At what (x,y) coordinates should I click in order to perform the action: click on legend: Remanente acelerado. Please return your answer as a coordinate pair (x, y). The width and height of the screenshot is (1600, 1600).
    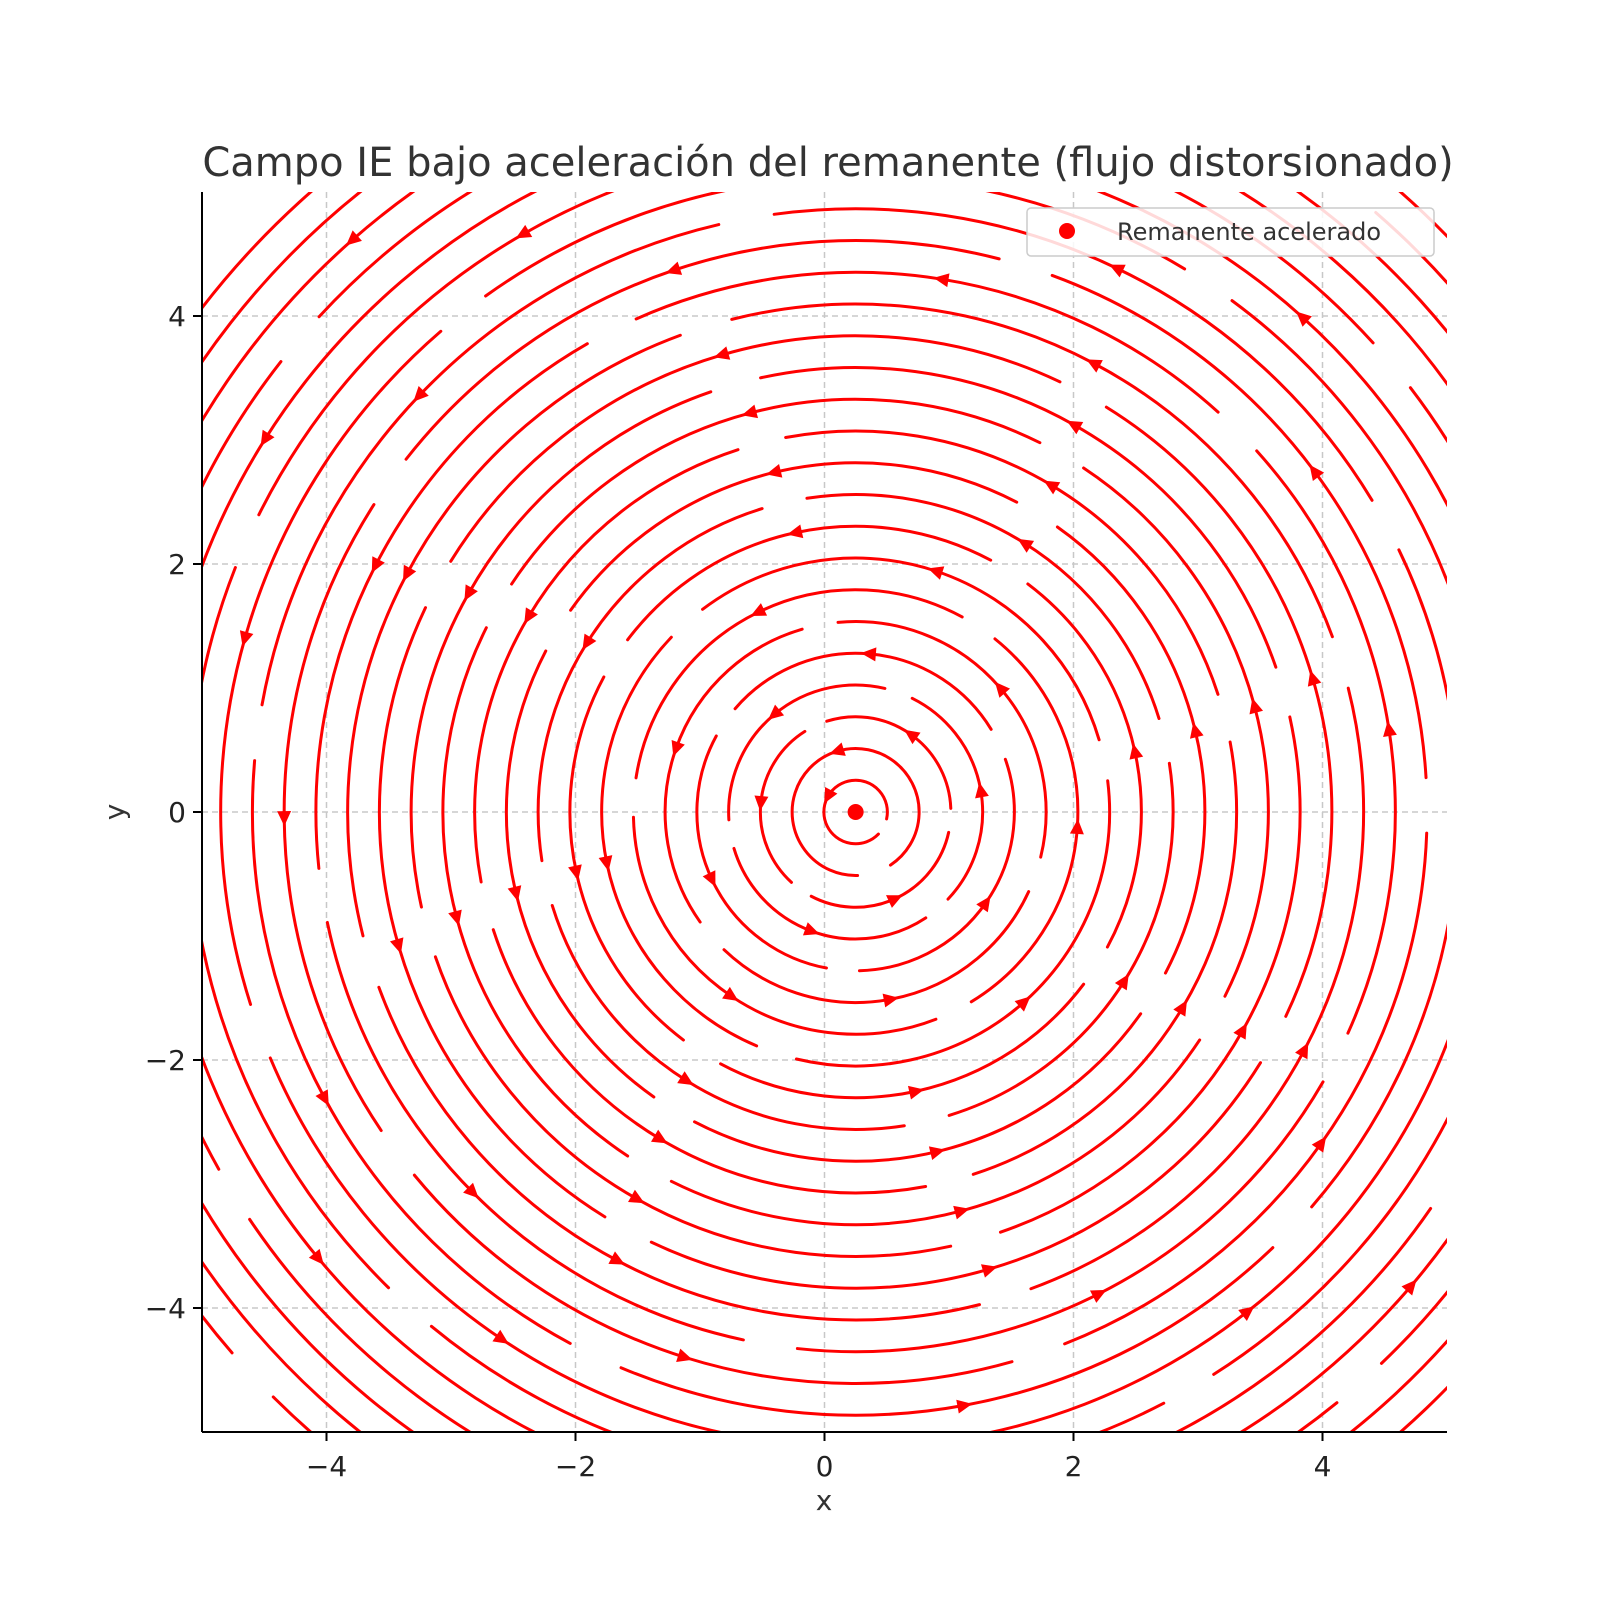
    Looking at the image, I should click on (1230, 232).